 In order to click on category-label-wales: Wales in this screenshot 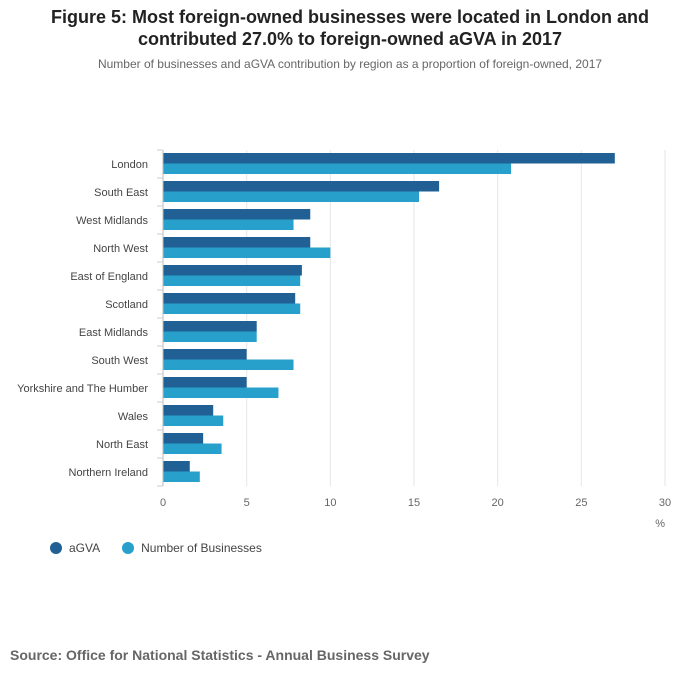, I will do `click(133, 417)`.